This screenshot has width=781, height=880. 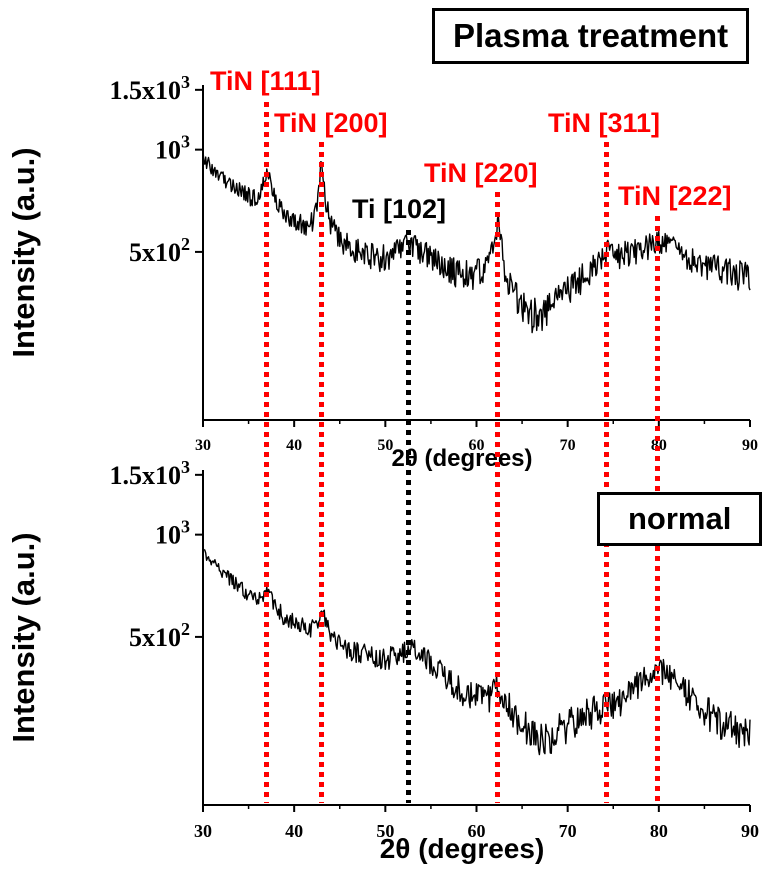 I want to click on legend-normal-label: normal, so click(x=680, y=518).